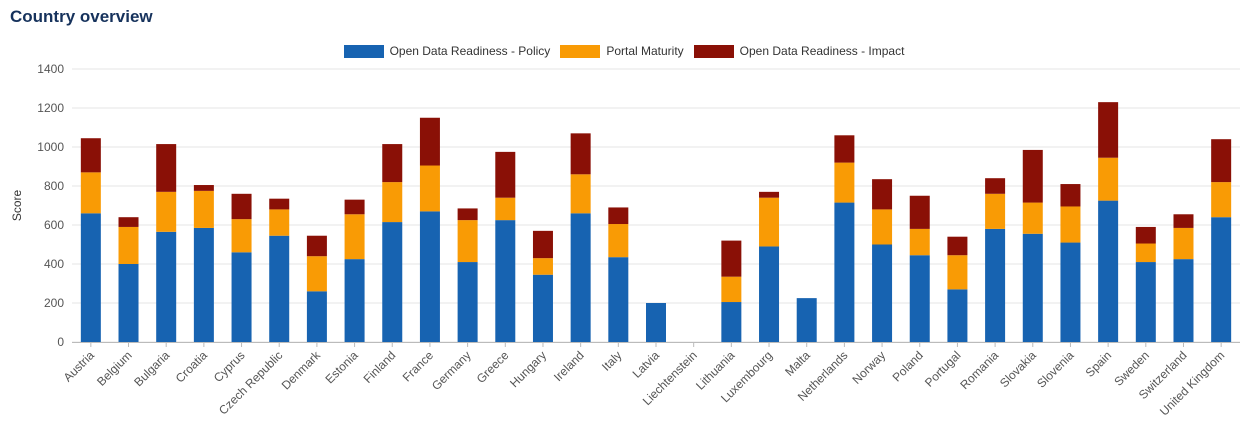 The height and width of the screenshot is (433, 1248). Describe the element at coordinates (380, 367) in the screenshot. I see `x-tick-label: Finland` at that location.